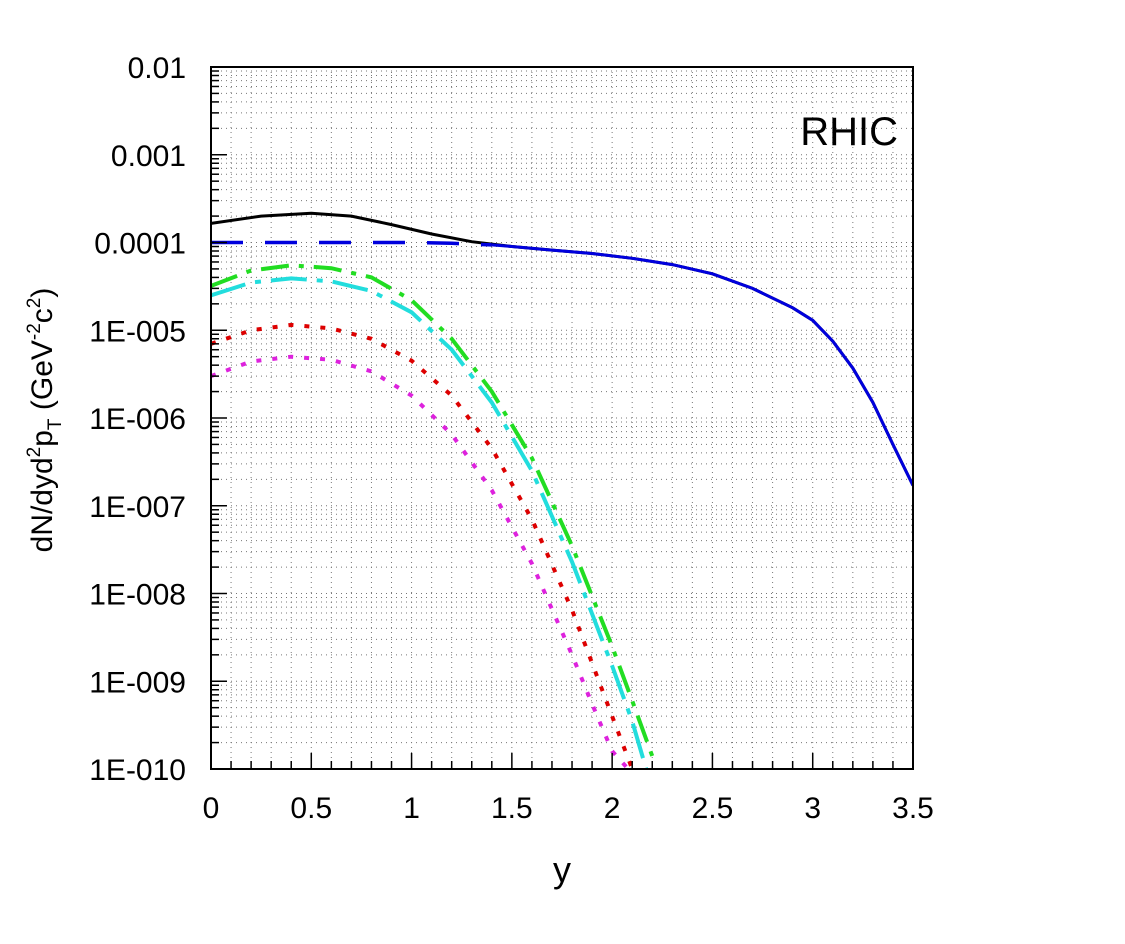 The image size is (1125, 944). I want to click on y-tick-label: 1E-005, so click(137, 331).